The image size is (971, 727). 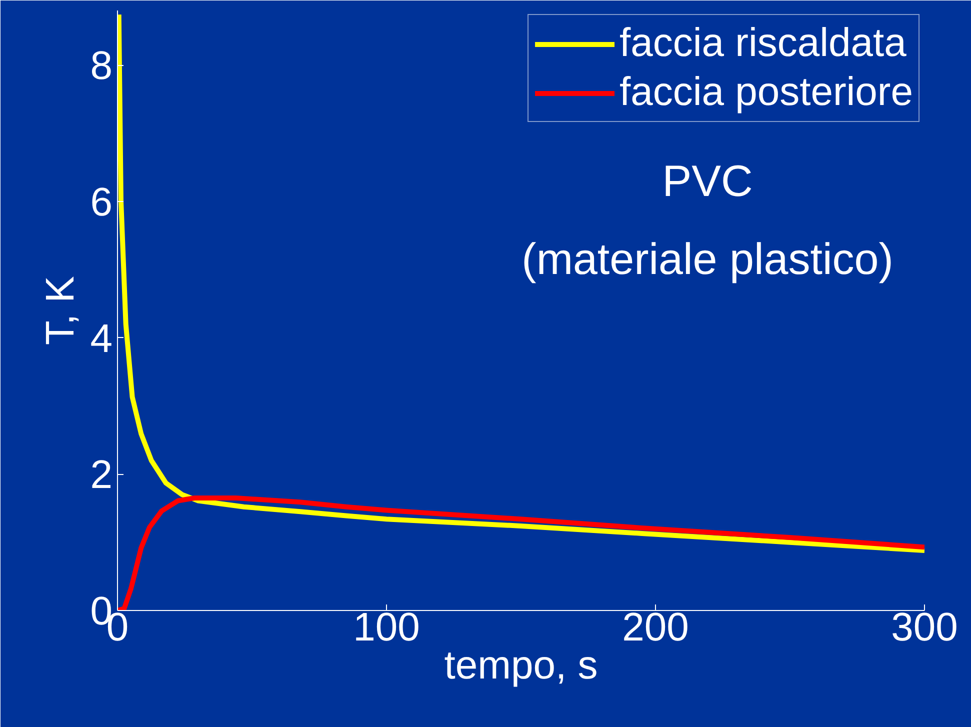 What do you see at coordinates (101, 66) in the screenshot?
I see `y-tick-label: 8` at bounding box center [101, 66].